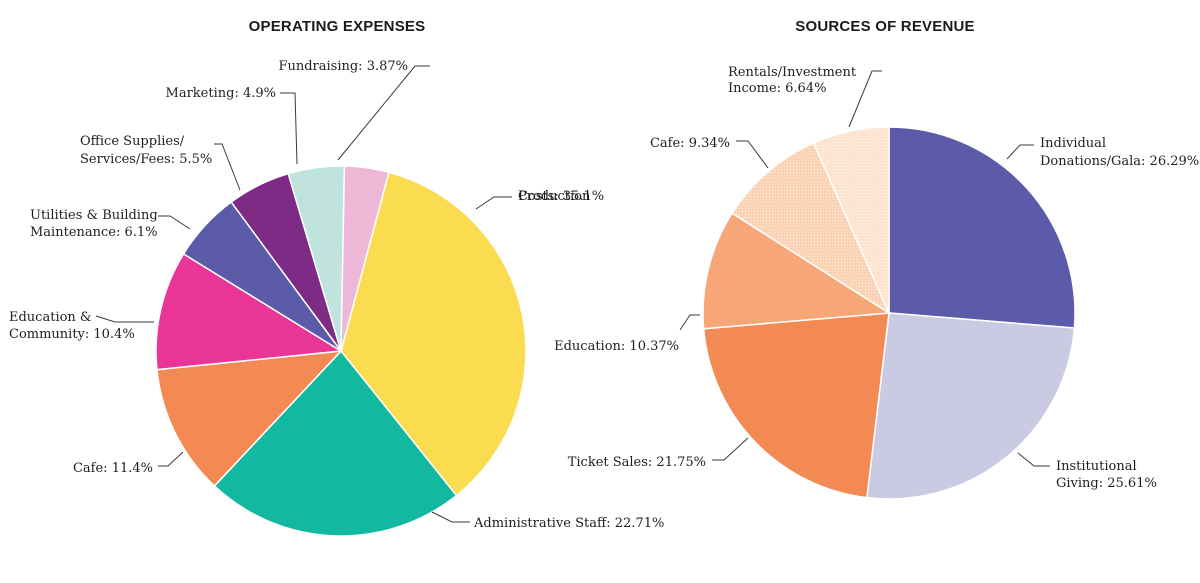 The width and height of the screenshot is (1200, 583). What do you see at coordinates (433, 334) in the screenshot?
I see `expenses-slice-production-costs` at bounding box center [433, 334].